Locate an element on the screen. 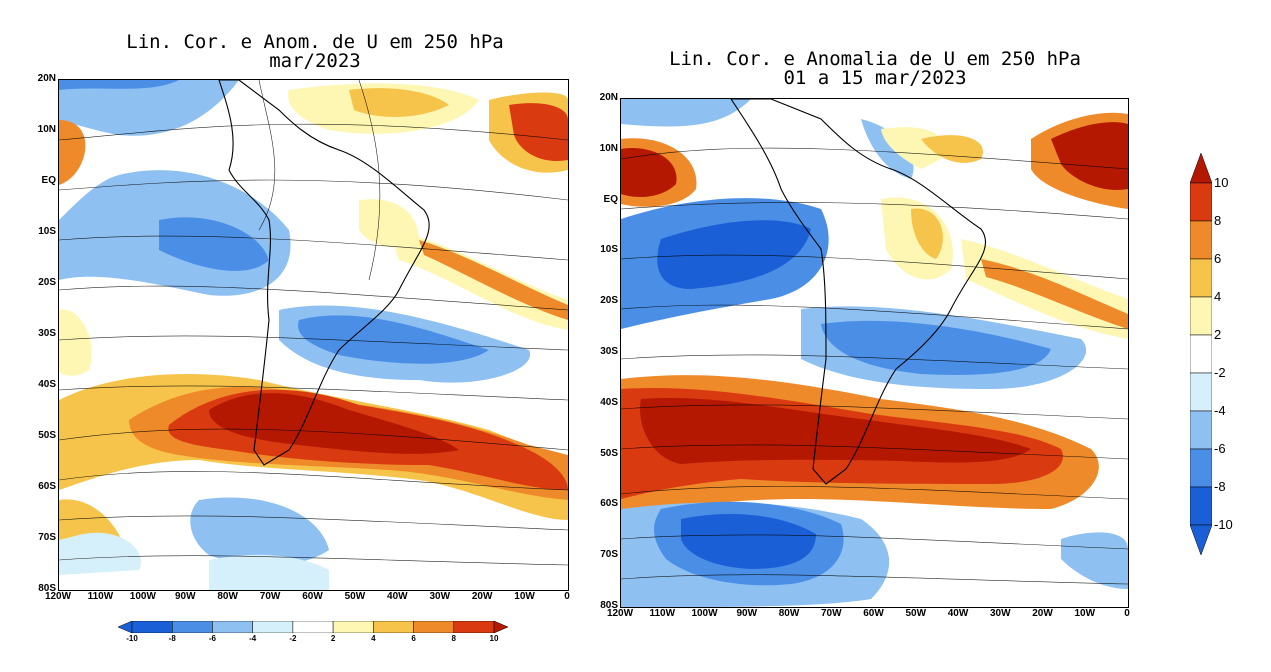 The height and width of the screenshot is (672, 1271). panel1-title-line2: mar/2023 is located at coordinates (315, 61).